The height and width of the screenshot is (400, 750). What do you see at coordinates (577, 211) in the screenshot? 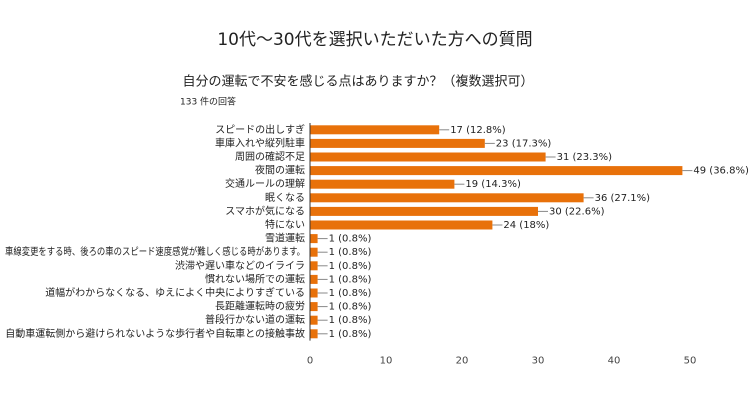
I see `value-label: 30 (22.6%)` at bounding box center [577, 211].